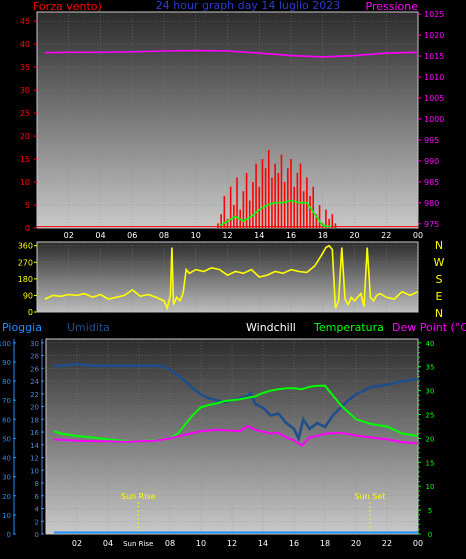 This screenshot has width=466, height=559. What do you see at coordinates (170, 543) in the screenshot?
I see `bottom-x-tick-label: 08` at bounding box center [170, 543].